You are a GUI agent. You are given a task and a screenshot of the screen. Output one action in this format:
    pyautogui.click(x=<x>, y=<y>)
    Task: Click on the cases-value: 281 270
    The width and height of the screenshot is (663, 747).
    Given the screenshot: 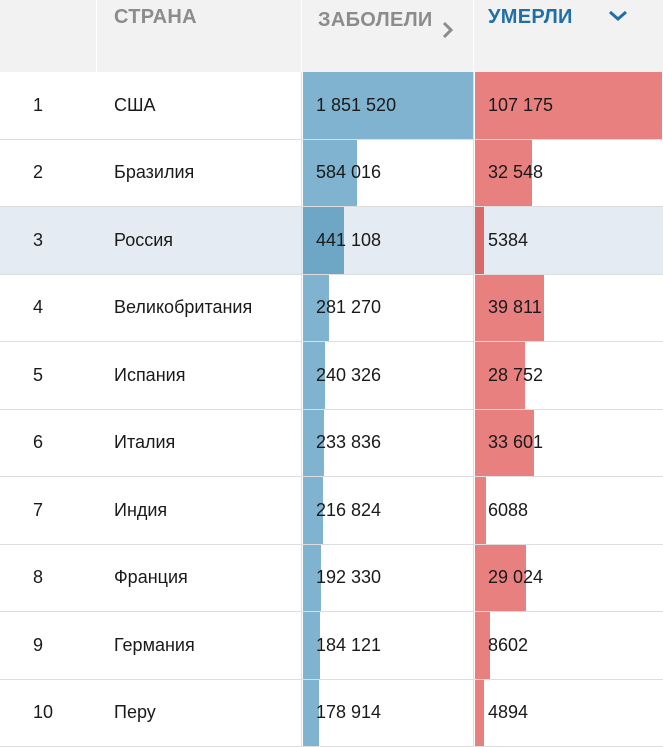 What is the action you would take?
    pyautogui.click(x=348, y=307)
    